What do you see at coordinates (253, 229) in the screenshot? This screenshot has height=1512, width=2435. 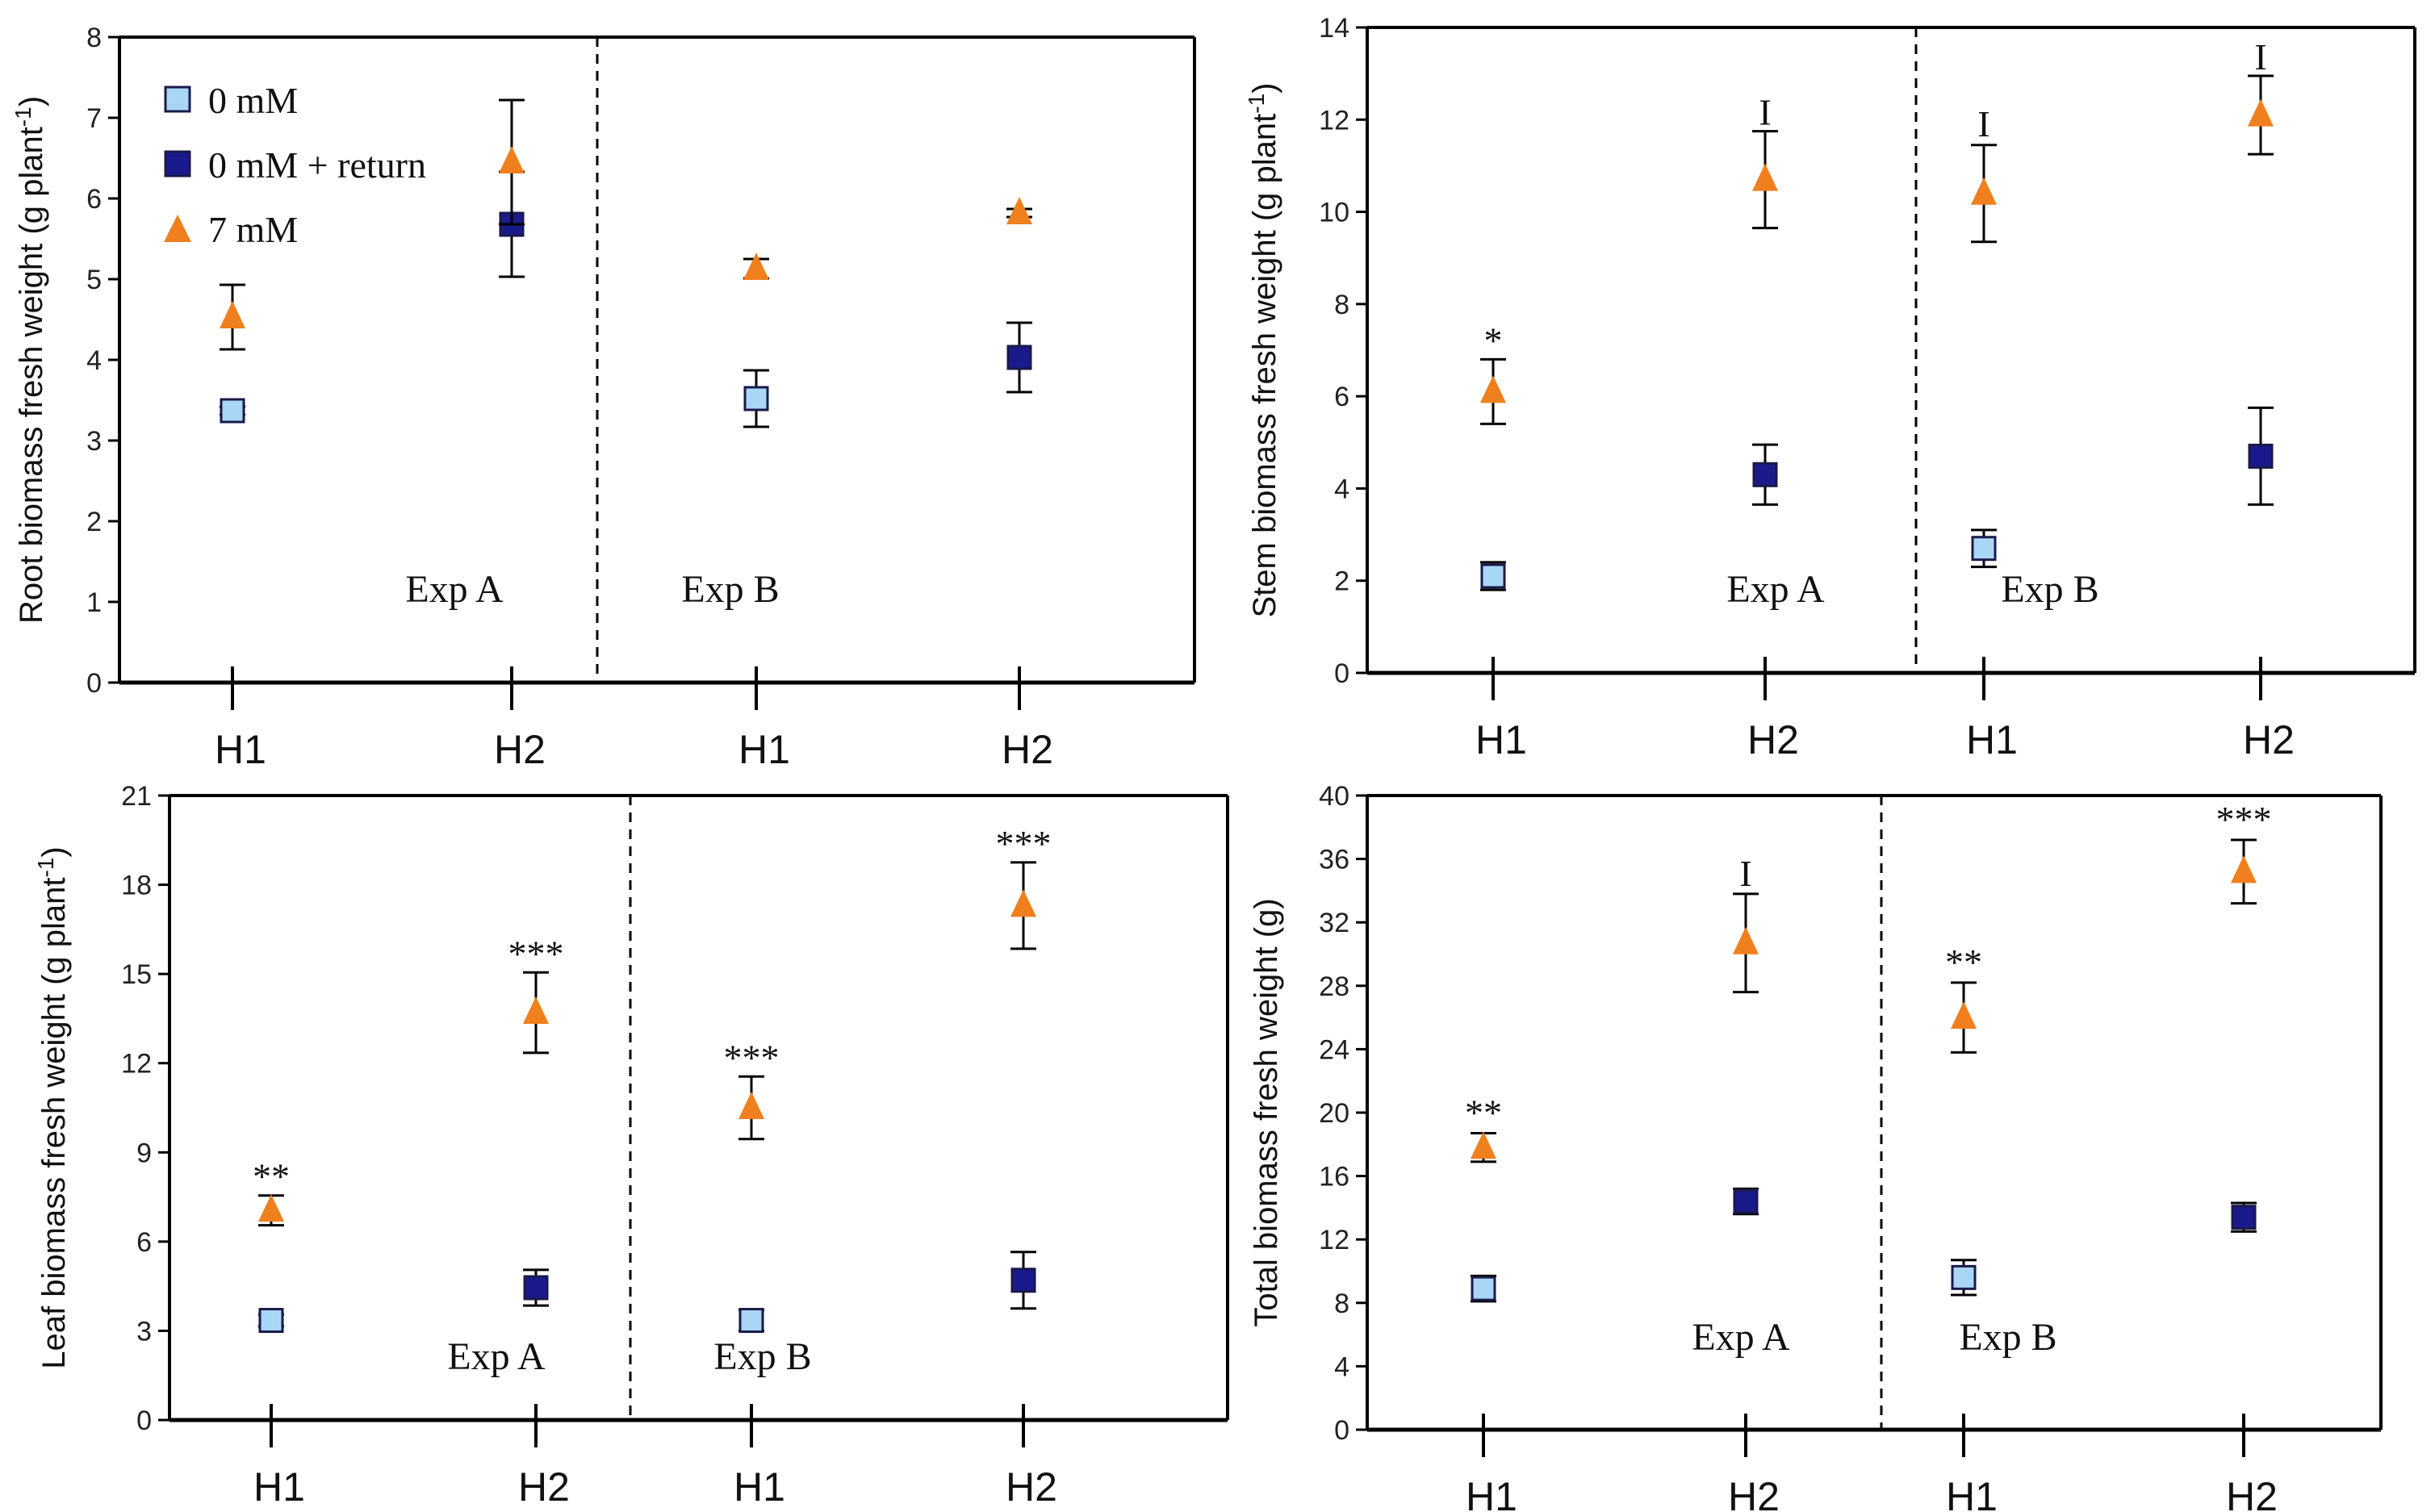 I see `legend-label: 7 mM` at bounding box center [253, 229].